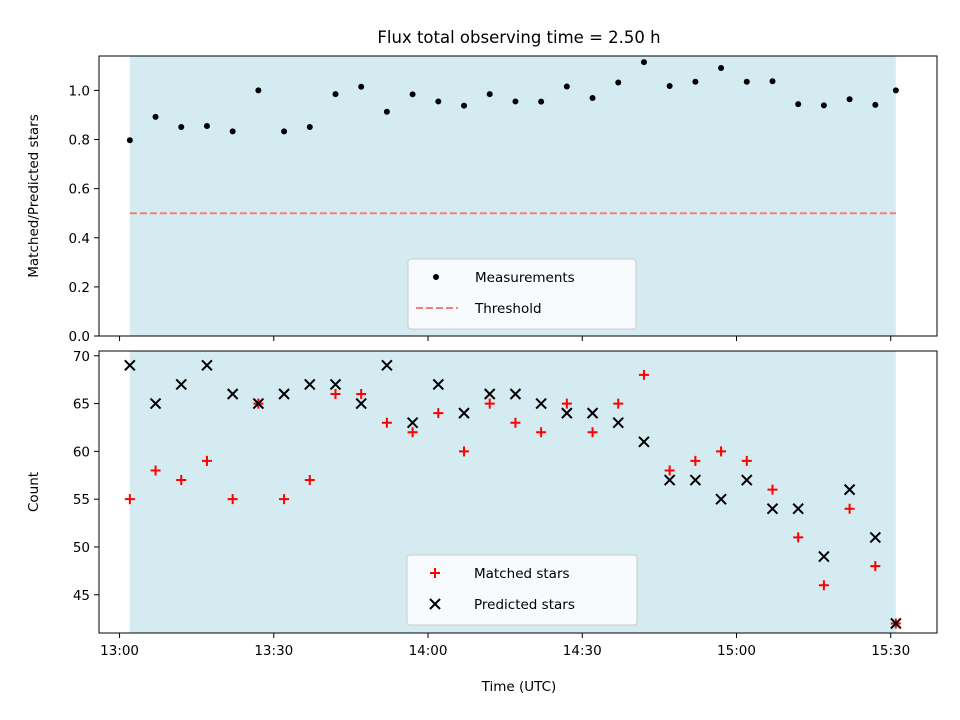 This screenshot has height=720, width=960. Describe the element at coordinates (435, 604) in the screenshot. I see `legend-predicted-swatch` at that location.